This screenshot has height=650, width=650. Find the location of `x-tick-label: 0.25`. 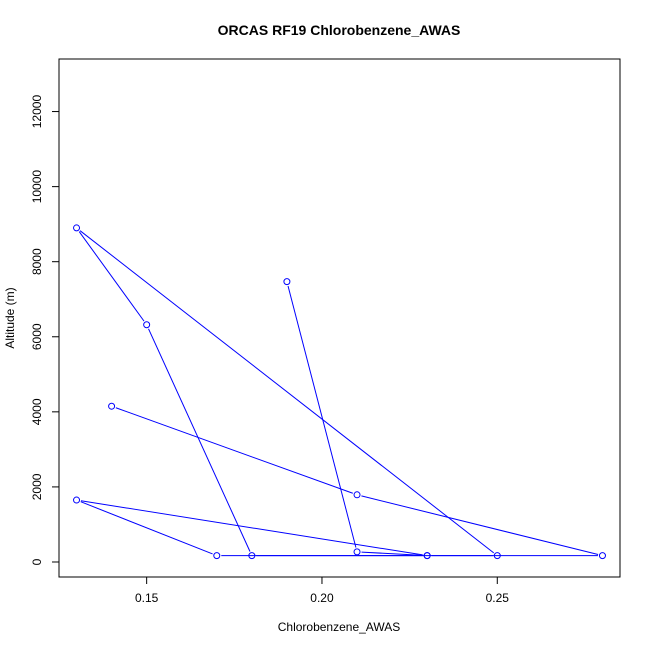

x-tick-label: 0.25 is located at coordinates (498, 598).